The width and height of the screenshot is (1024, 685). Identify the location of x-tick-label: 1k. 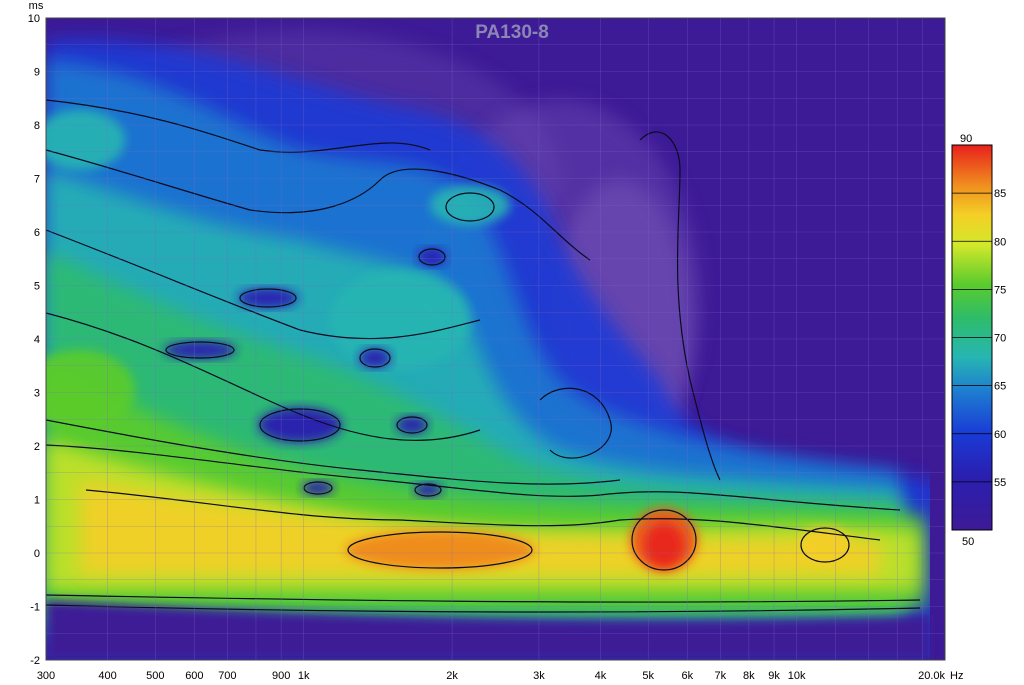
(304, 676).